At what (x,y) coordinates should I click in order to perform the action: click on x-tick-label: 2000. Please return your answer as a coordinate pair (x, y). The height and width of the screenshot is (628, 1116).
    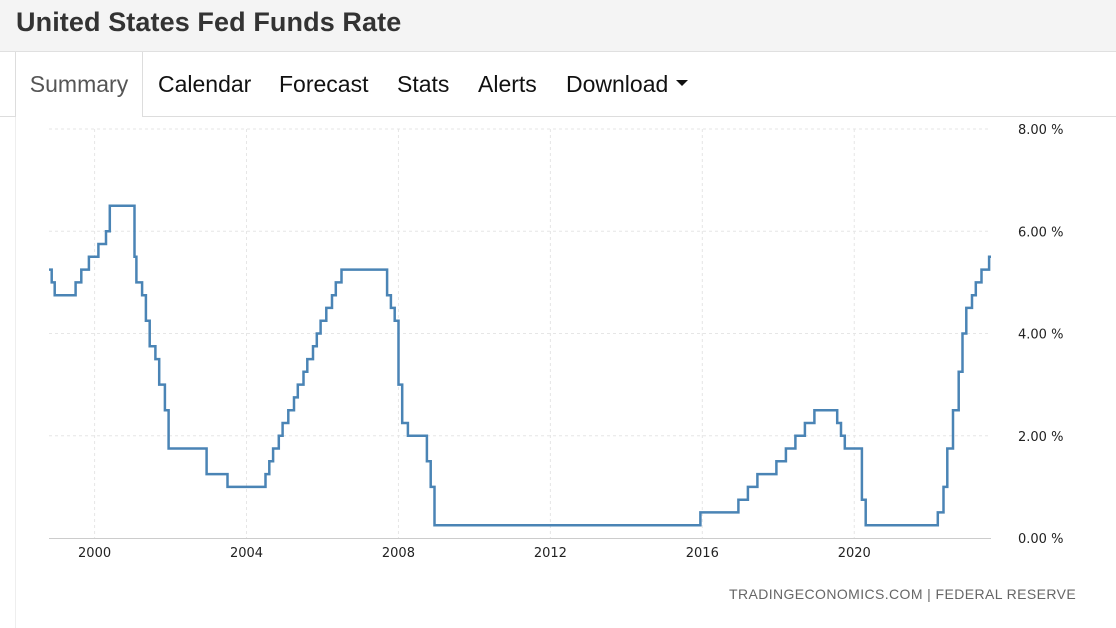
    Looking at the image, I should click on (94, 553).